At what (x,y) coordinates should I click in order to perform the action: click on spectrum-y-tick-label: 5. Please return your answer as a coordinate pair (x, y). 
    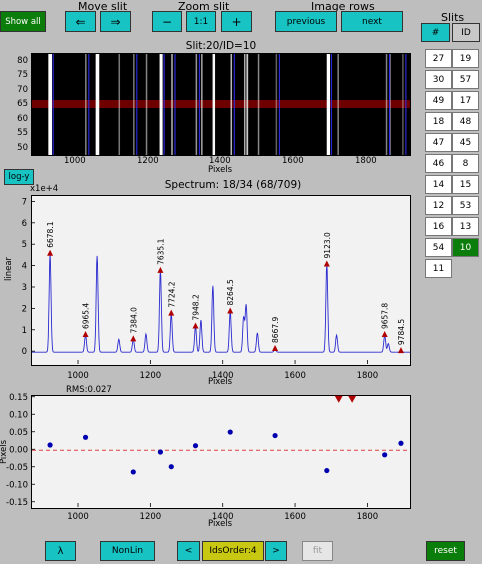
    Looking at the image, I should click on (24, 245).